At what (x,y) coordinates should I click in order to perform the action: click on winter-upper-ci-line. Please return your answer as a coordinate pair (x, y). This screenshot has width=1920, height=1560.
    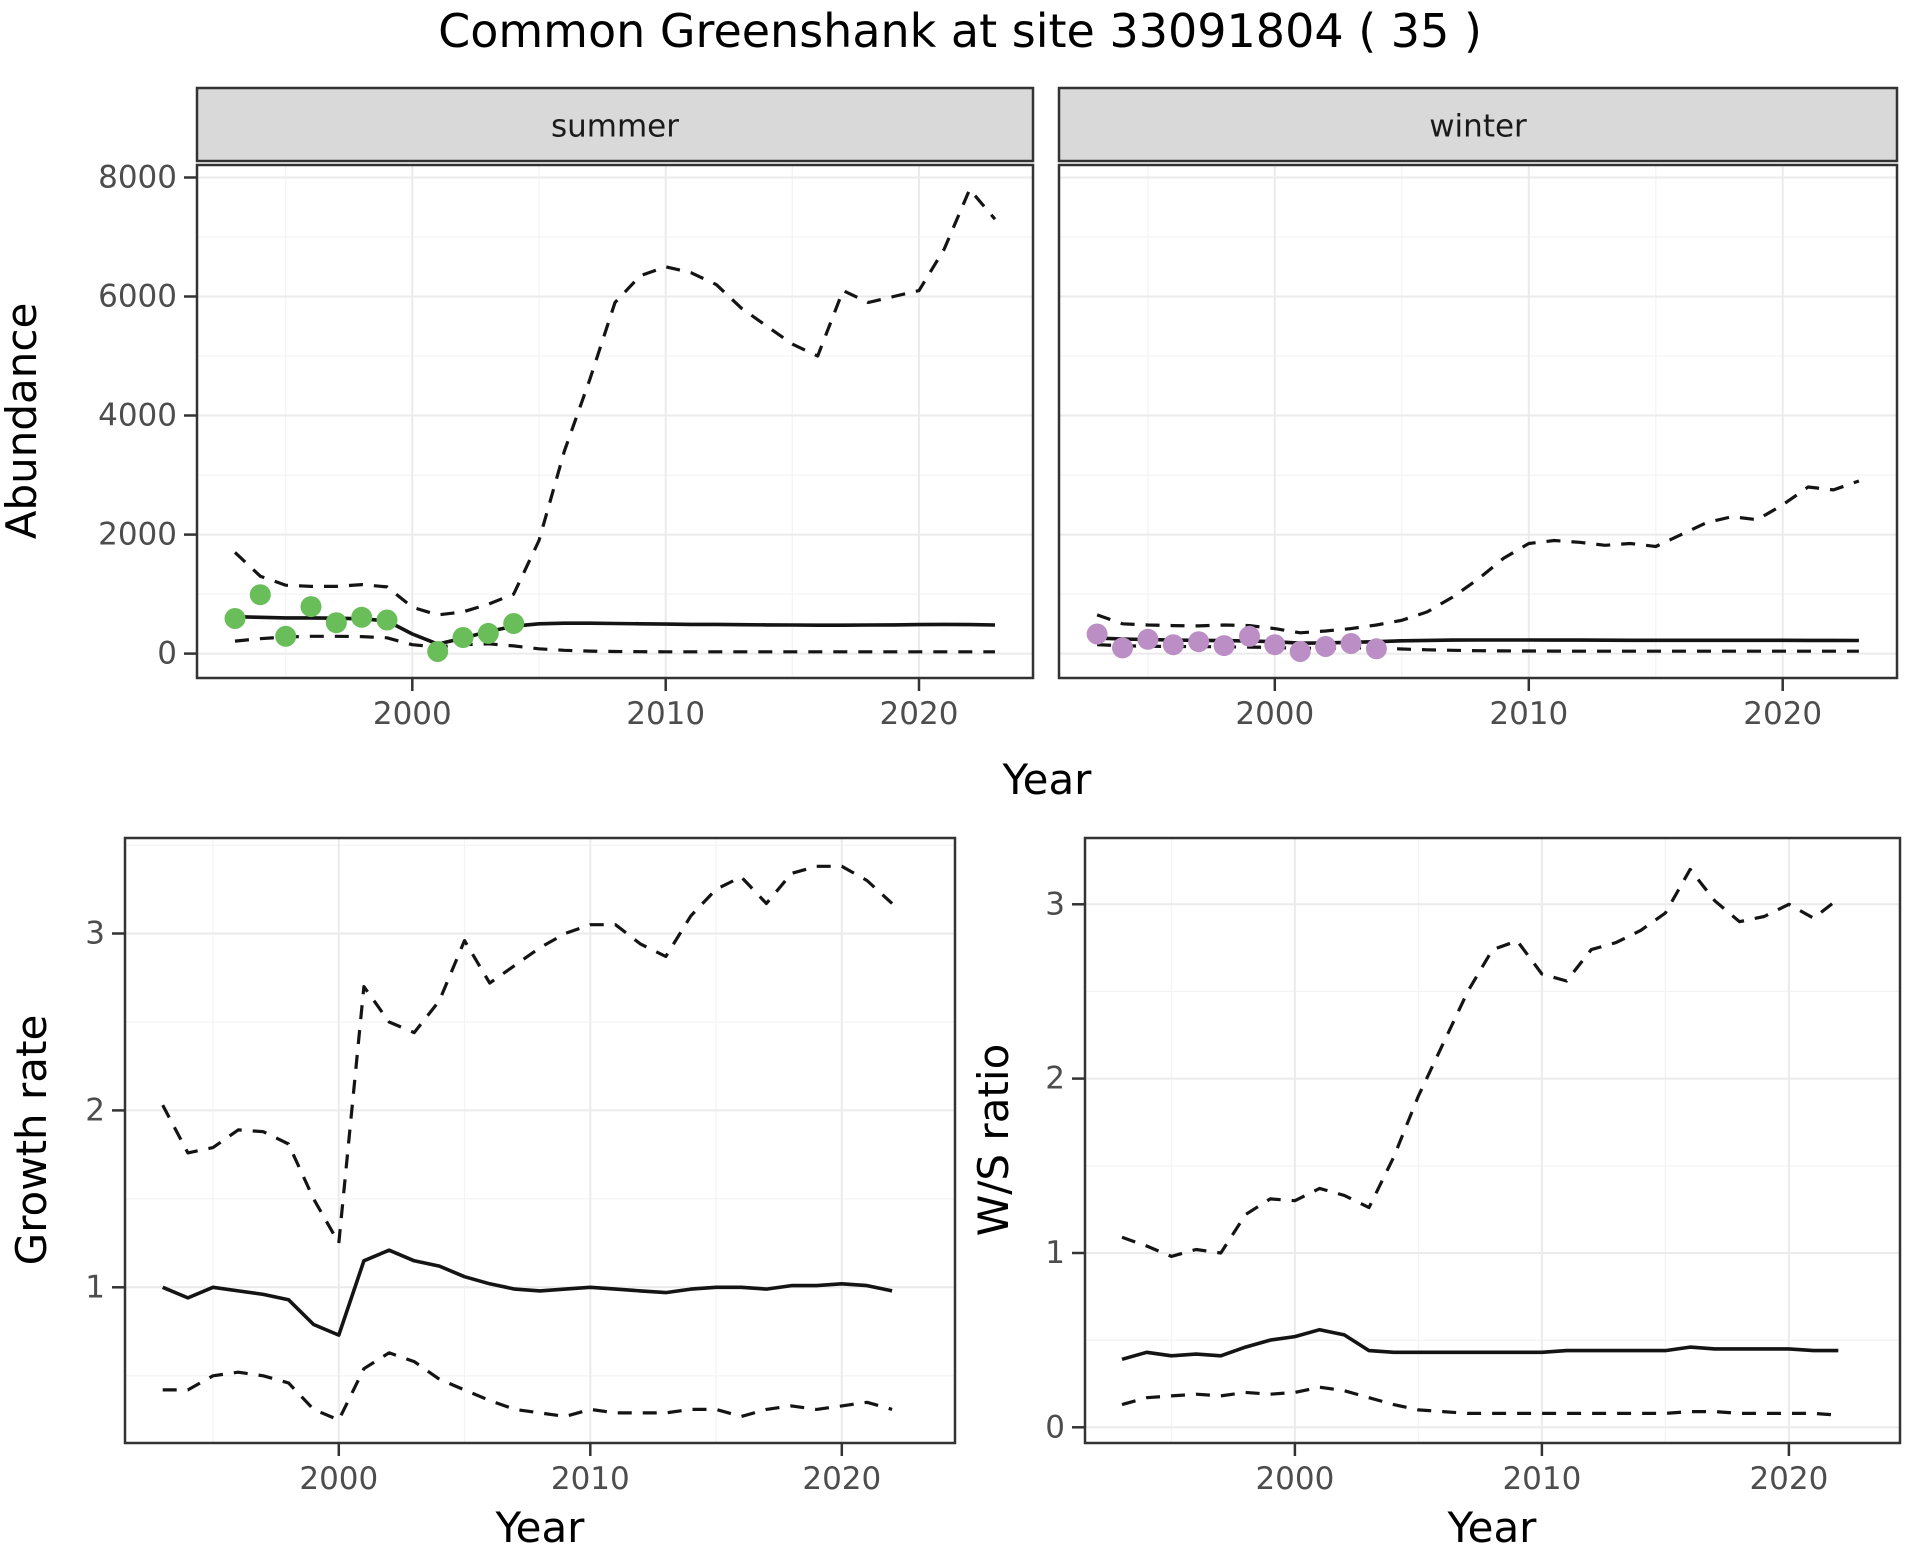
    Looking at the image, I should click on (1478, 557).